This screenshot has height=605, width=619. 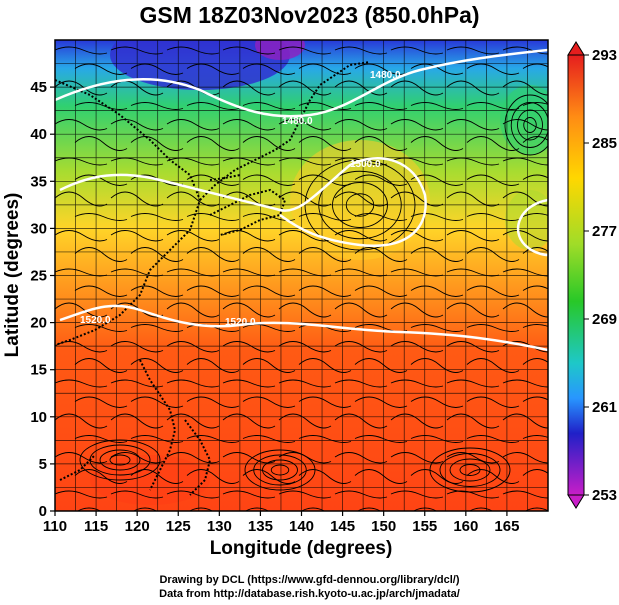 What do you see at coordinates (38, 417) in the screenshot?
I see `y-tick-label: 10` at bounding box center [38, 417].